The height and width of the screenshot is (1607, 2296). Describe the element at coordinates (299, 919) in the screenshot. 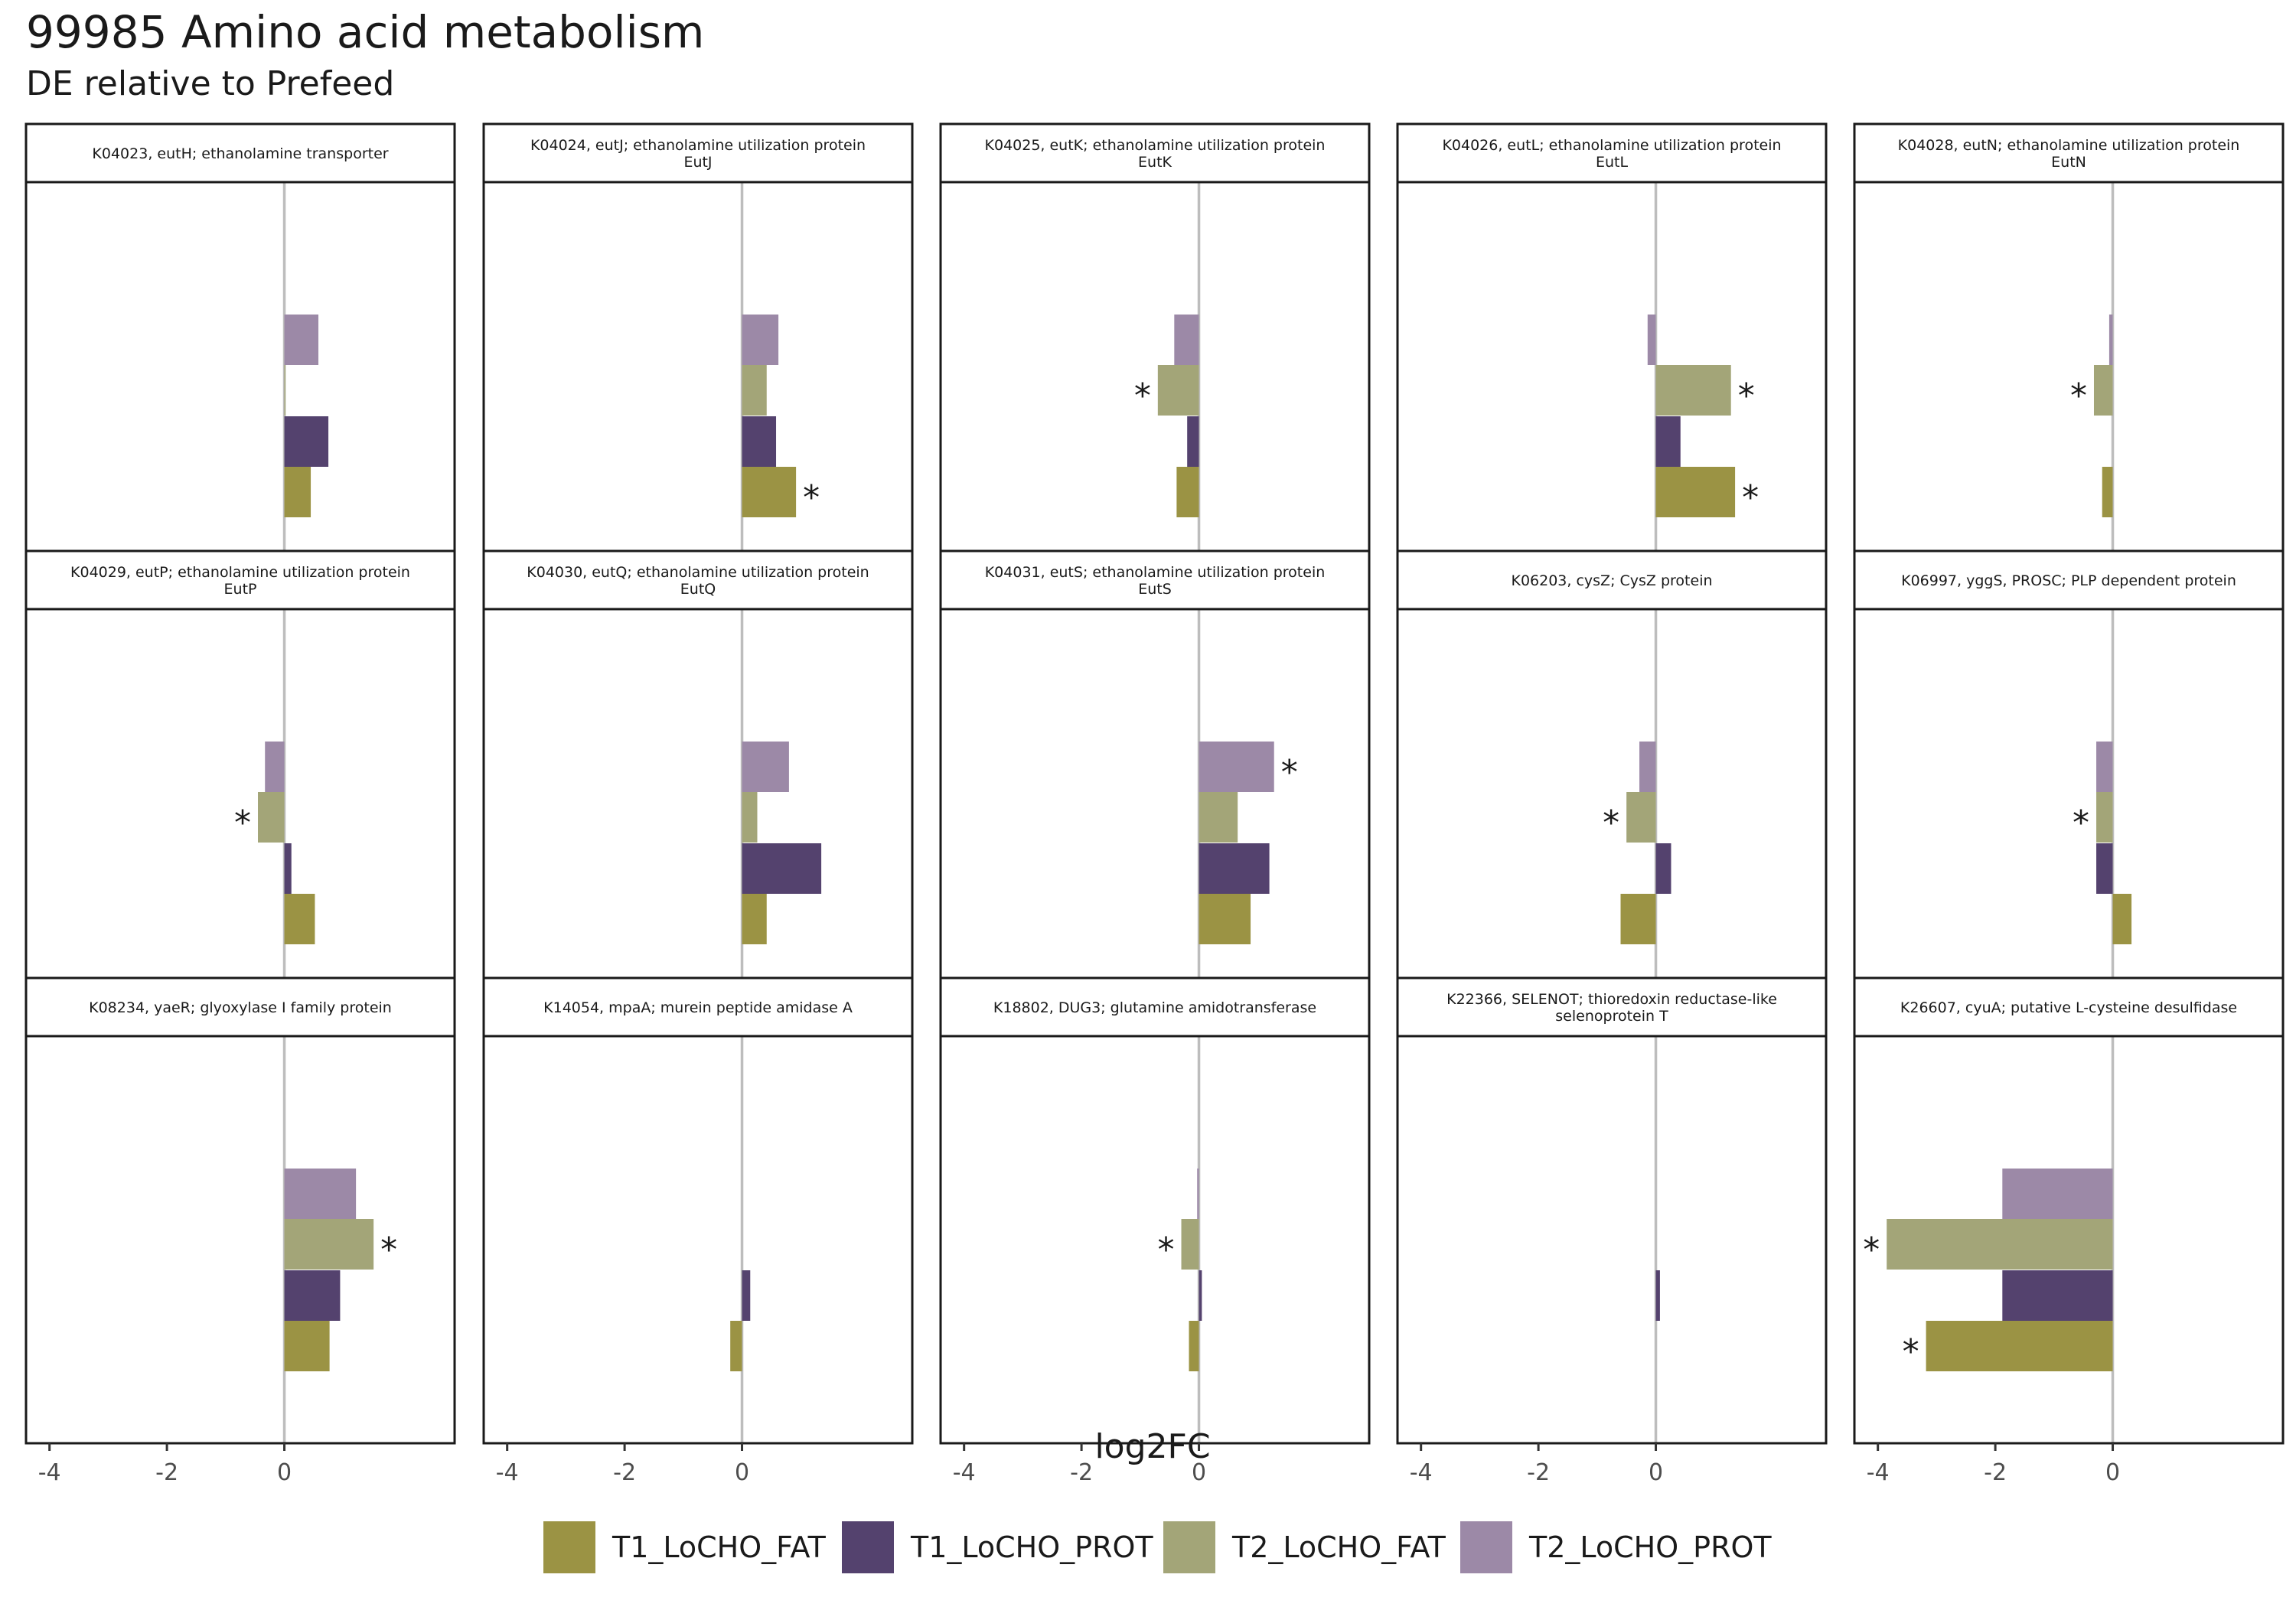

I see `bar-k04029-t1-locho-fat` at that location.